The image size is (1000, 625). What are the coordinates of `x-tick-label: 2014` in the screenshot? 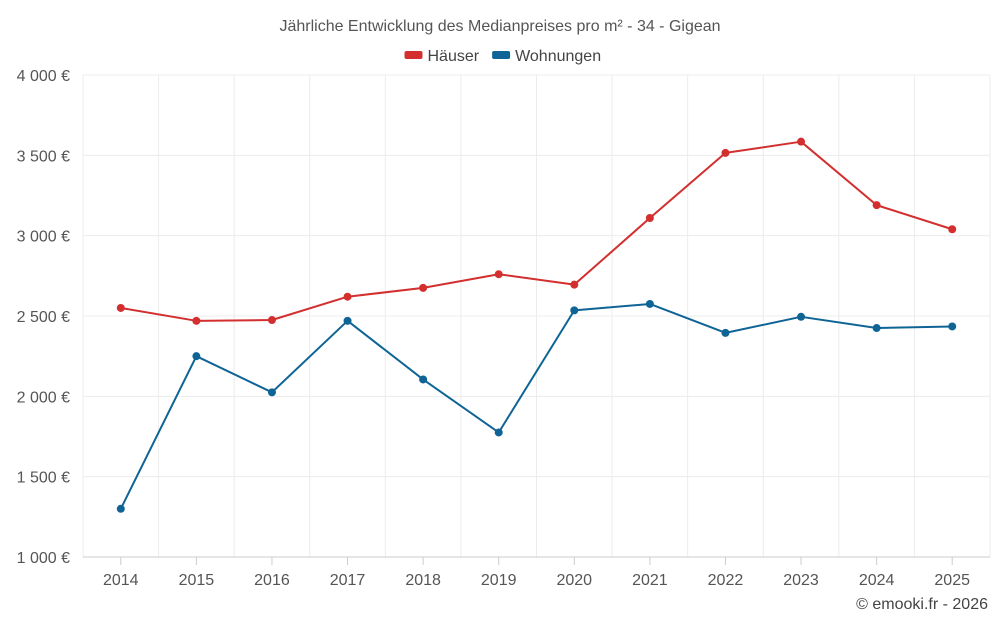 It's located at (121, 580).